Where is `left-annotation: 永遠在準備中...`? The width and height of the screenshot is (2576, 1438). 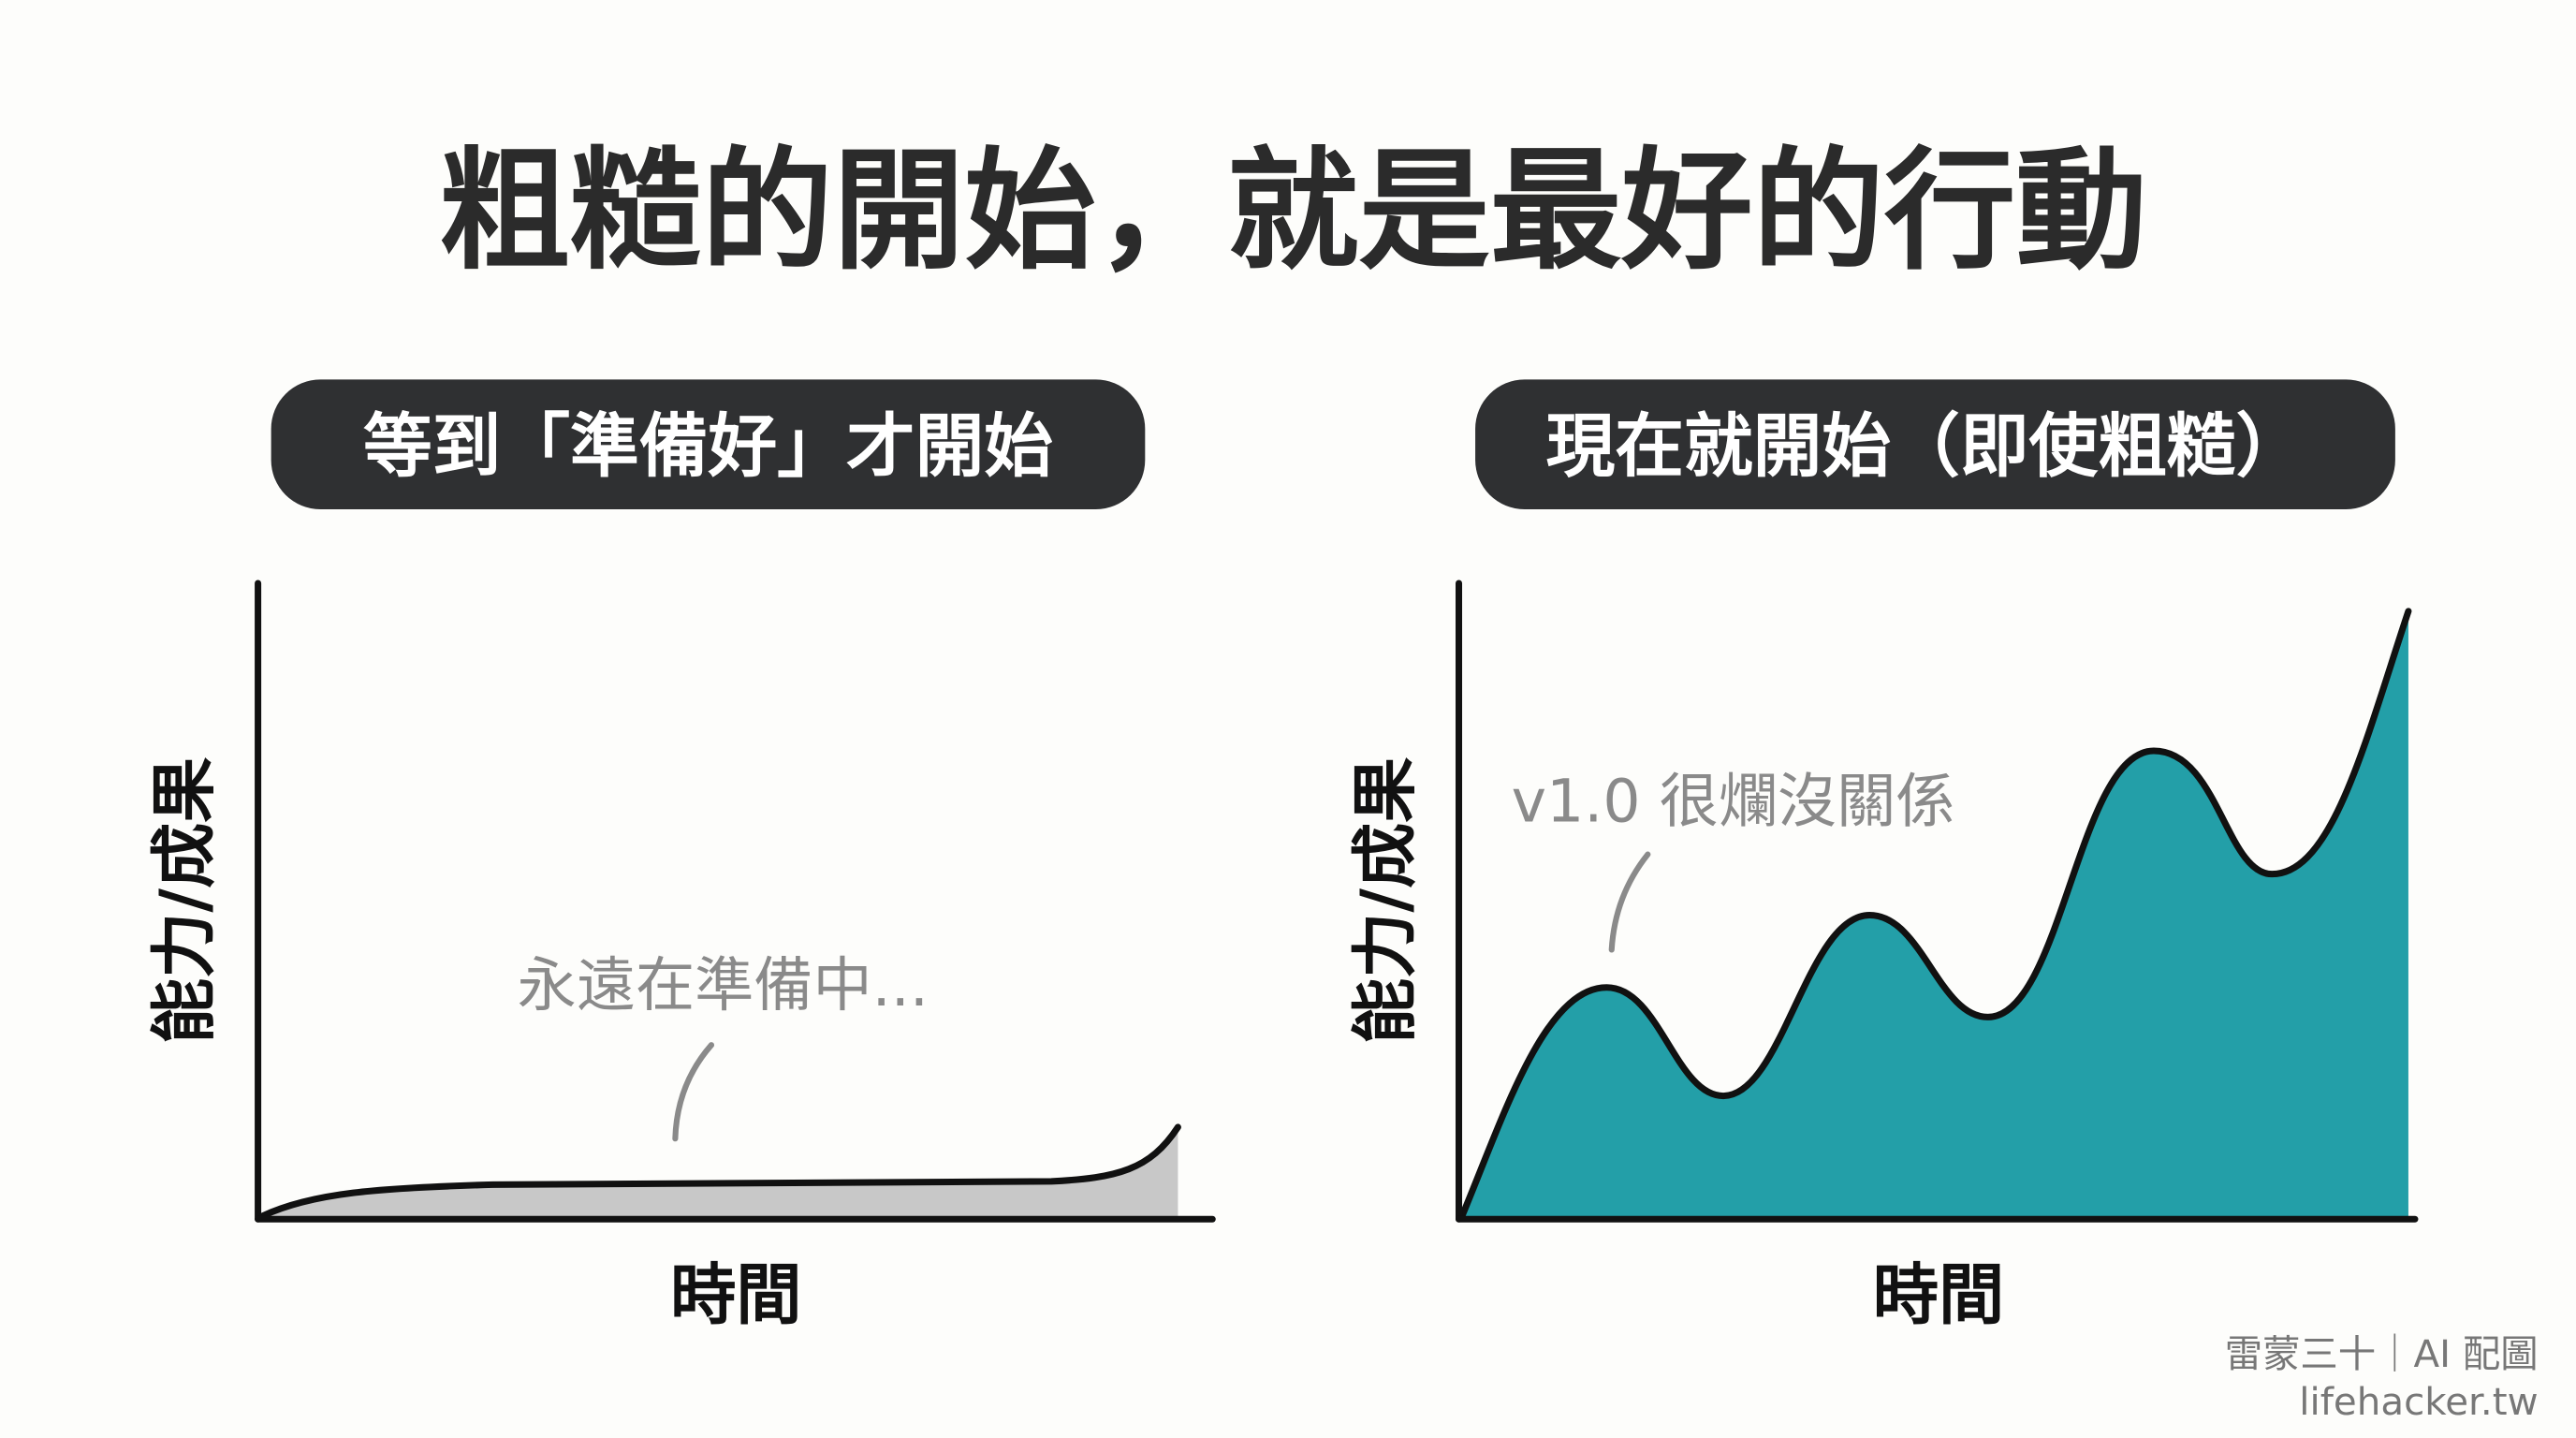 left-annotation: 永遠在準備中... is located at coordinates (723, 985).